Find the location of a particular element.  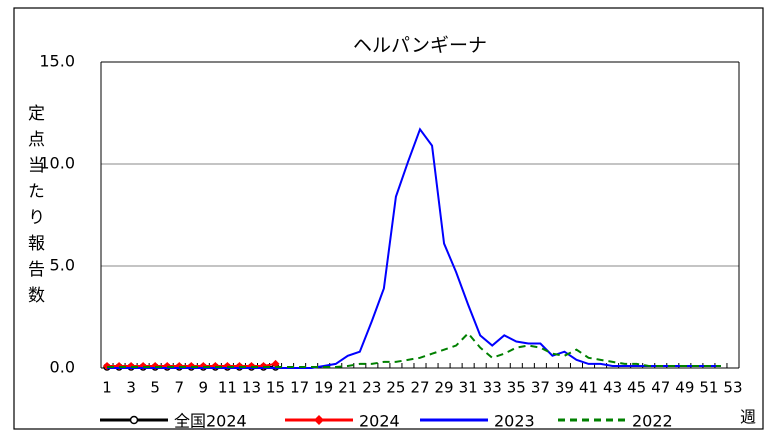

x-tick-label: 3 is located at coordinates (131, 388).